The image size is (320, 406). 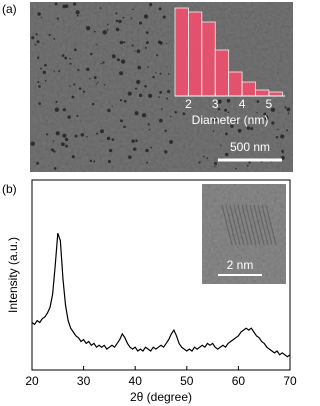 What do you see at coordinates (215, 104) in the screenshot?
I see `x-tick-label: 3` at bounding box center [215, 104].